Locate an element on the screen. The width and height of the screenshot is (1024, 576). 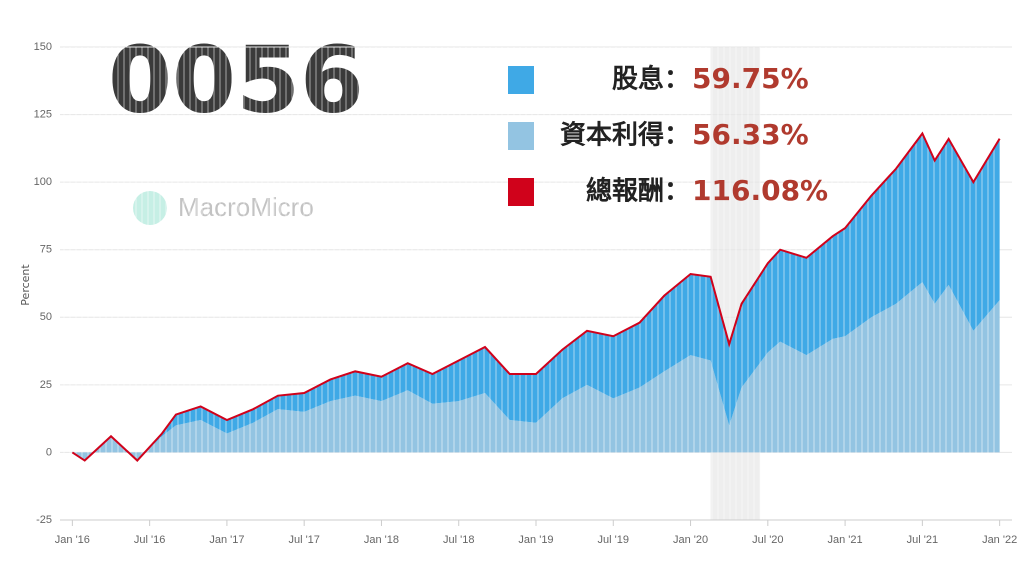
x-tick-label: Jan '22 is located at coordinates (999, 540).